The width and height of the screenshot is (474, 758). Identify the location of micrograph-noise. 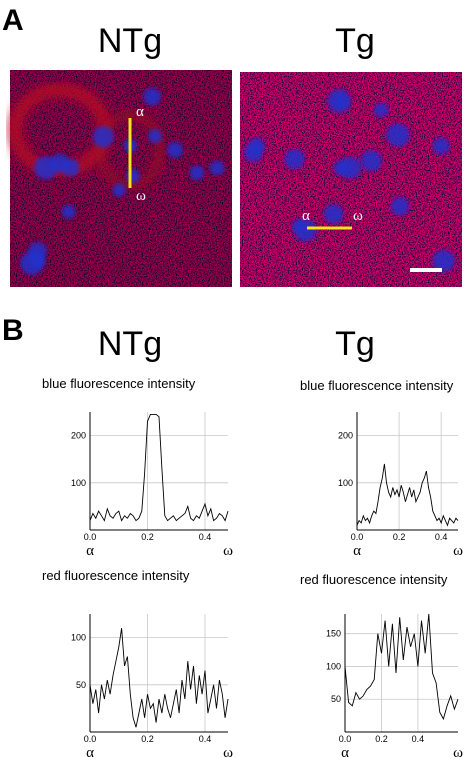
(351, 179).